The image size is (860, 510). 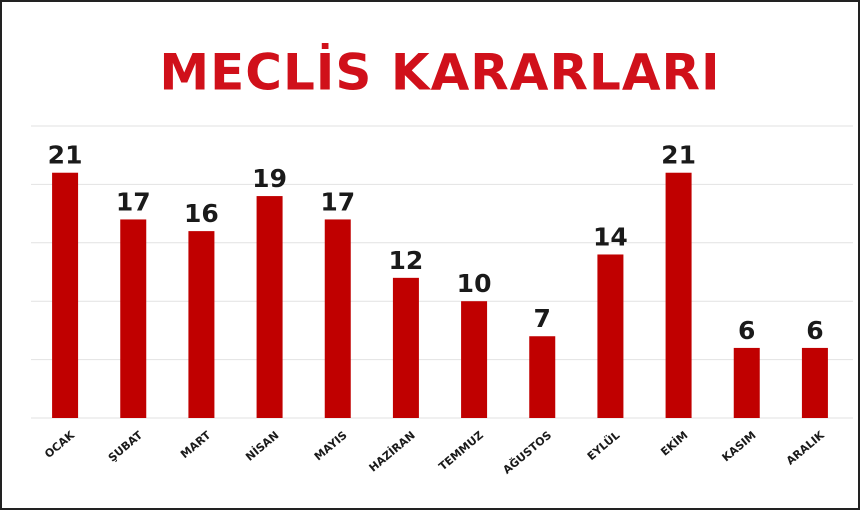 What do you see at coordinates (542, 318) in the screenshot?
I see `value-label: 7` at bounding box center [542, 318].